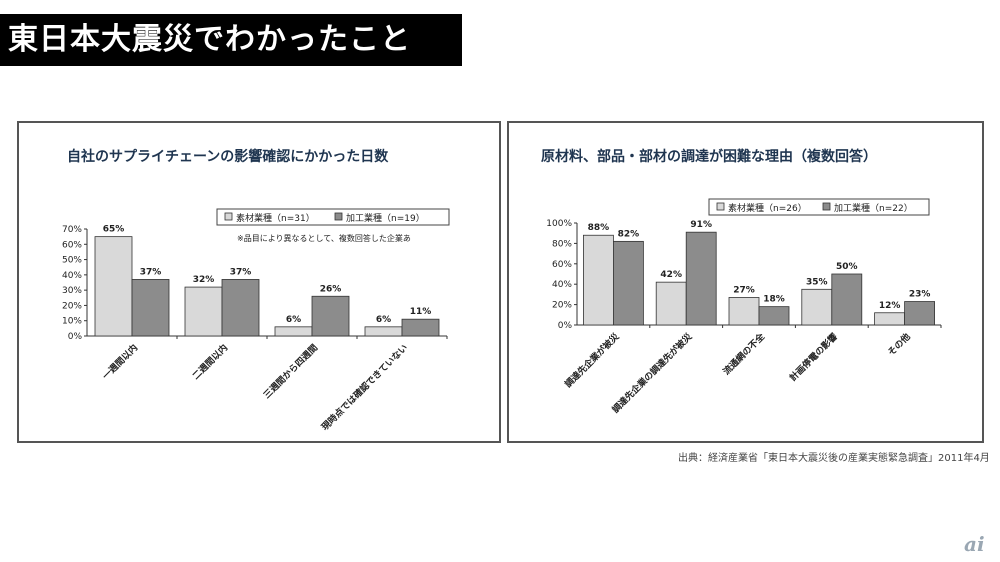 Image resolution: width=1000 pixels, height=562 pixels. Describe the element at coordinates (599, 228) in the screenshot. I see `data-label: 88%` at that location.